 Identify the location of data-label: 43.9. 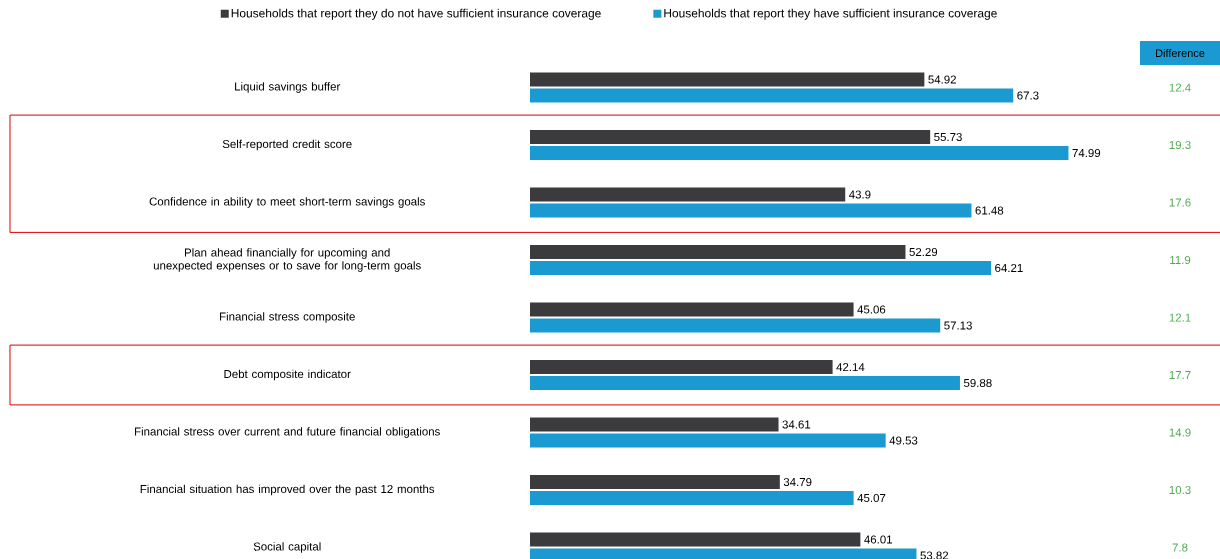
(860, 194).